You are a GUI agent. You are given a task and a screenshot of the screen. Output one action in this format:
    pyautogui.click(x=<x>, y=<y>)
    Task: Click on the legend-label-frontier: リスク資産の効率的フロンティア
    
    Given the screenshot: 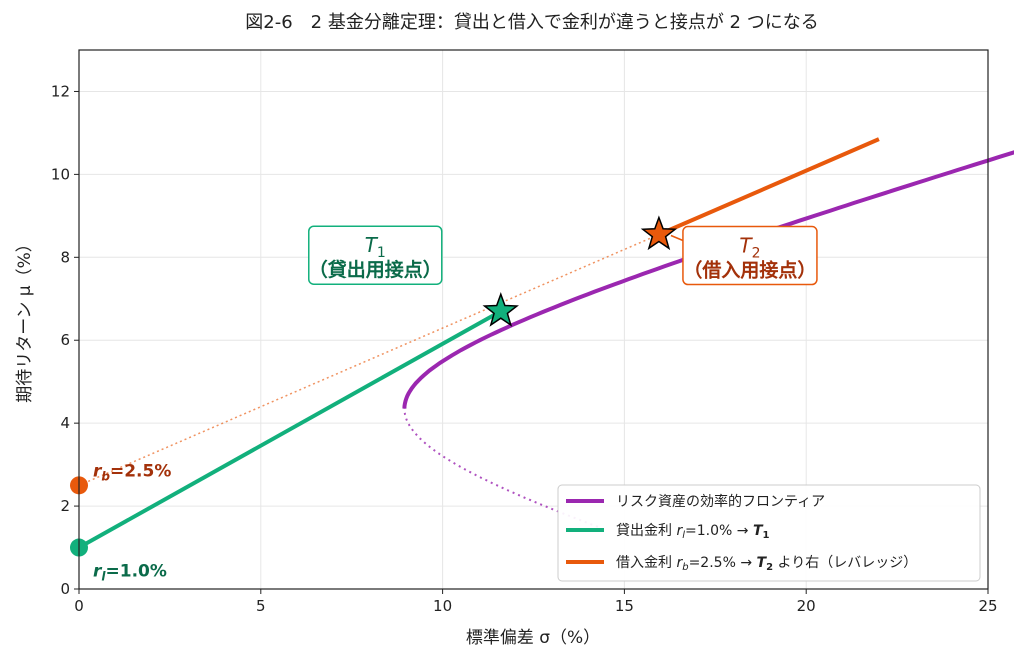 What is the action you would take?
    pyautogui.click(x=720, y=501)
    